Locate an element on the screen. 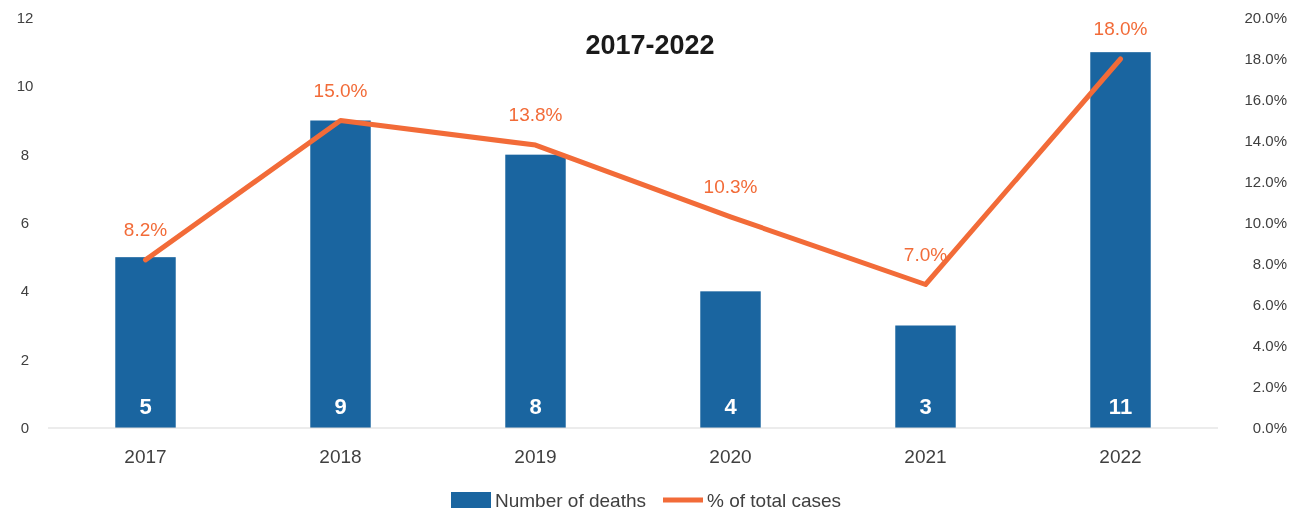  y-tick-label: 8 is located at coordinates (25, 154).